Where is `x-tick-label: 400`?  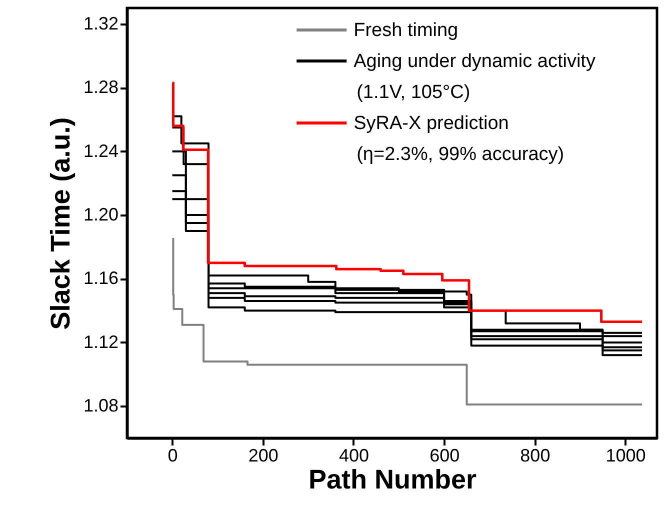
x-tick-label: 400 is located at coordinates (354, 456).